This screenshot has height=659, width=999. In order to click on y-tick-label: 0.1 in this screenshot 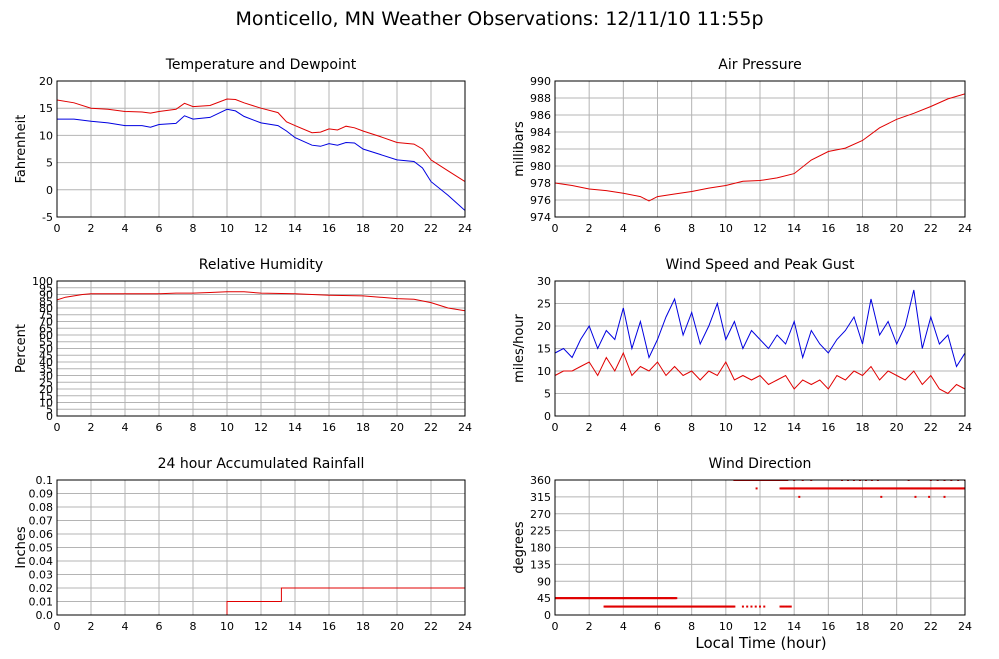, I will do `click(45, 480)`.